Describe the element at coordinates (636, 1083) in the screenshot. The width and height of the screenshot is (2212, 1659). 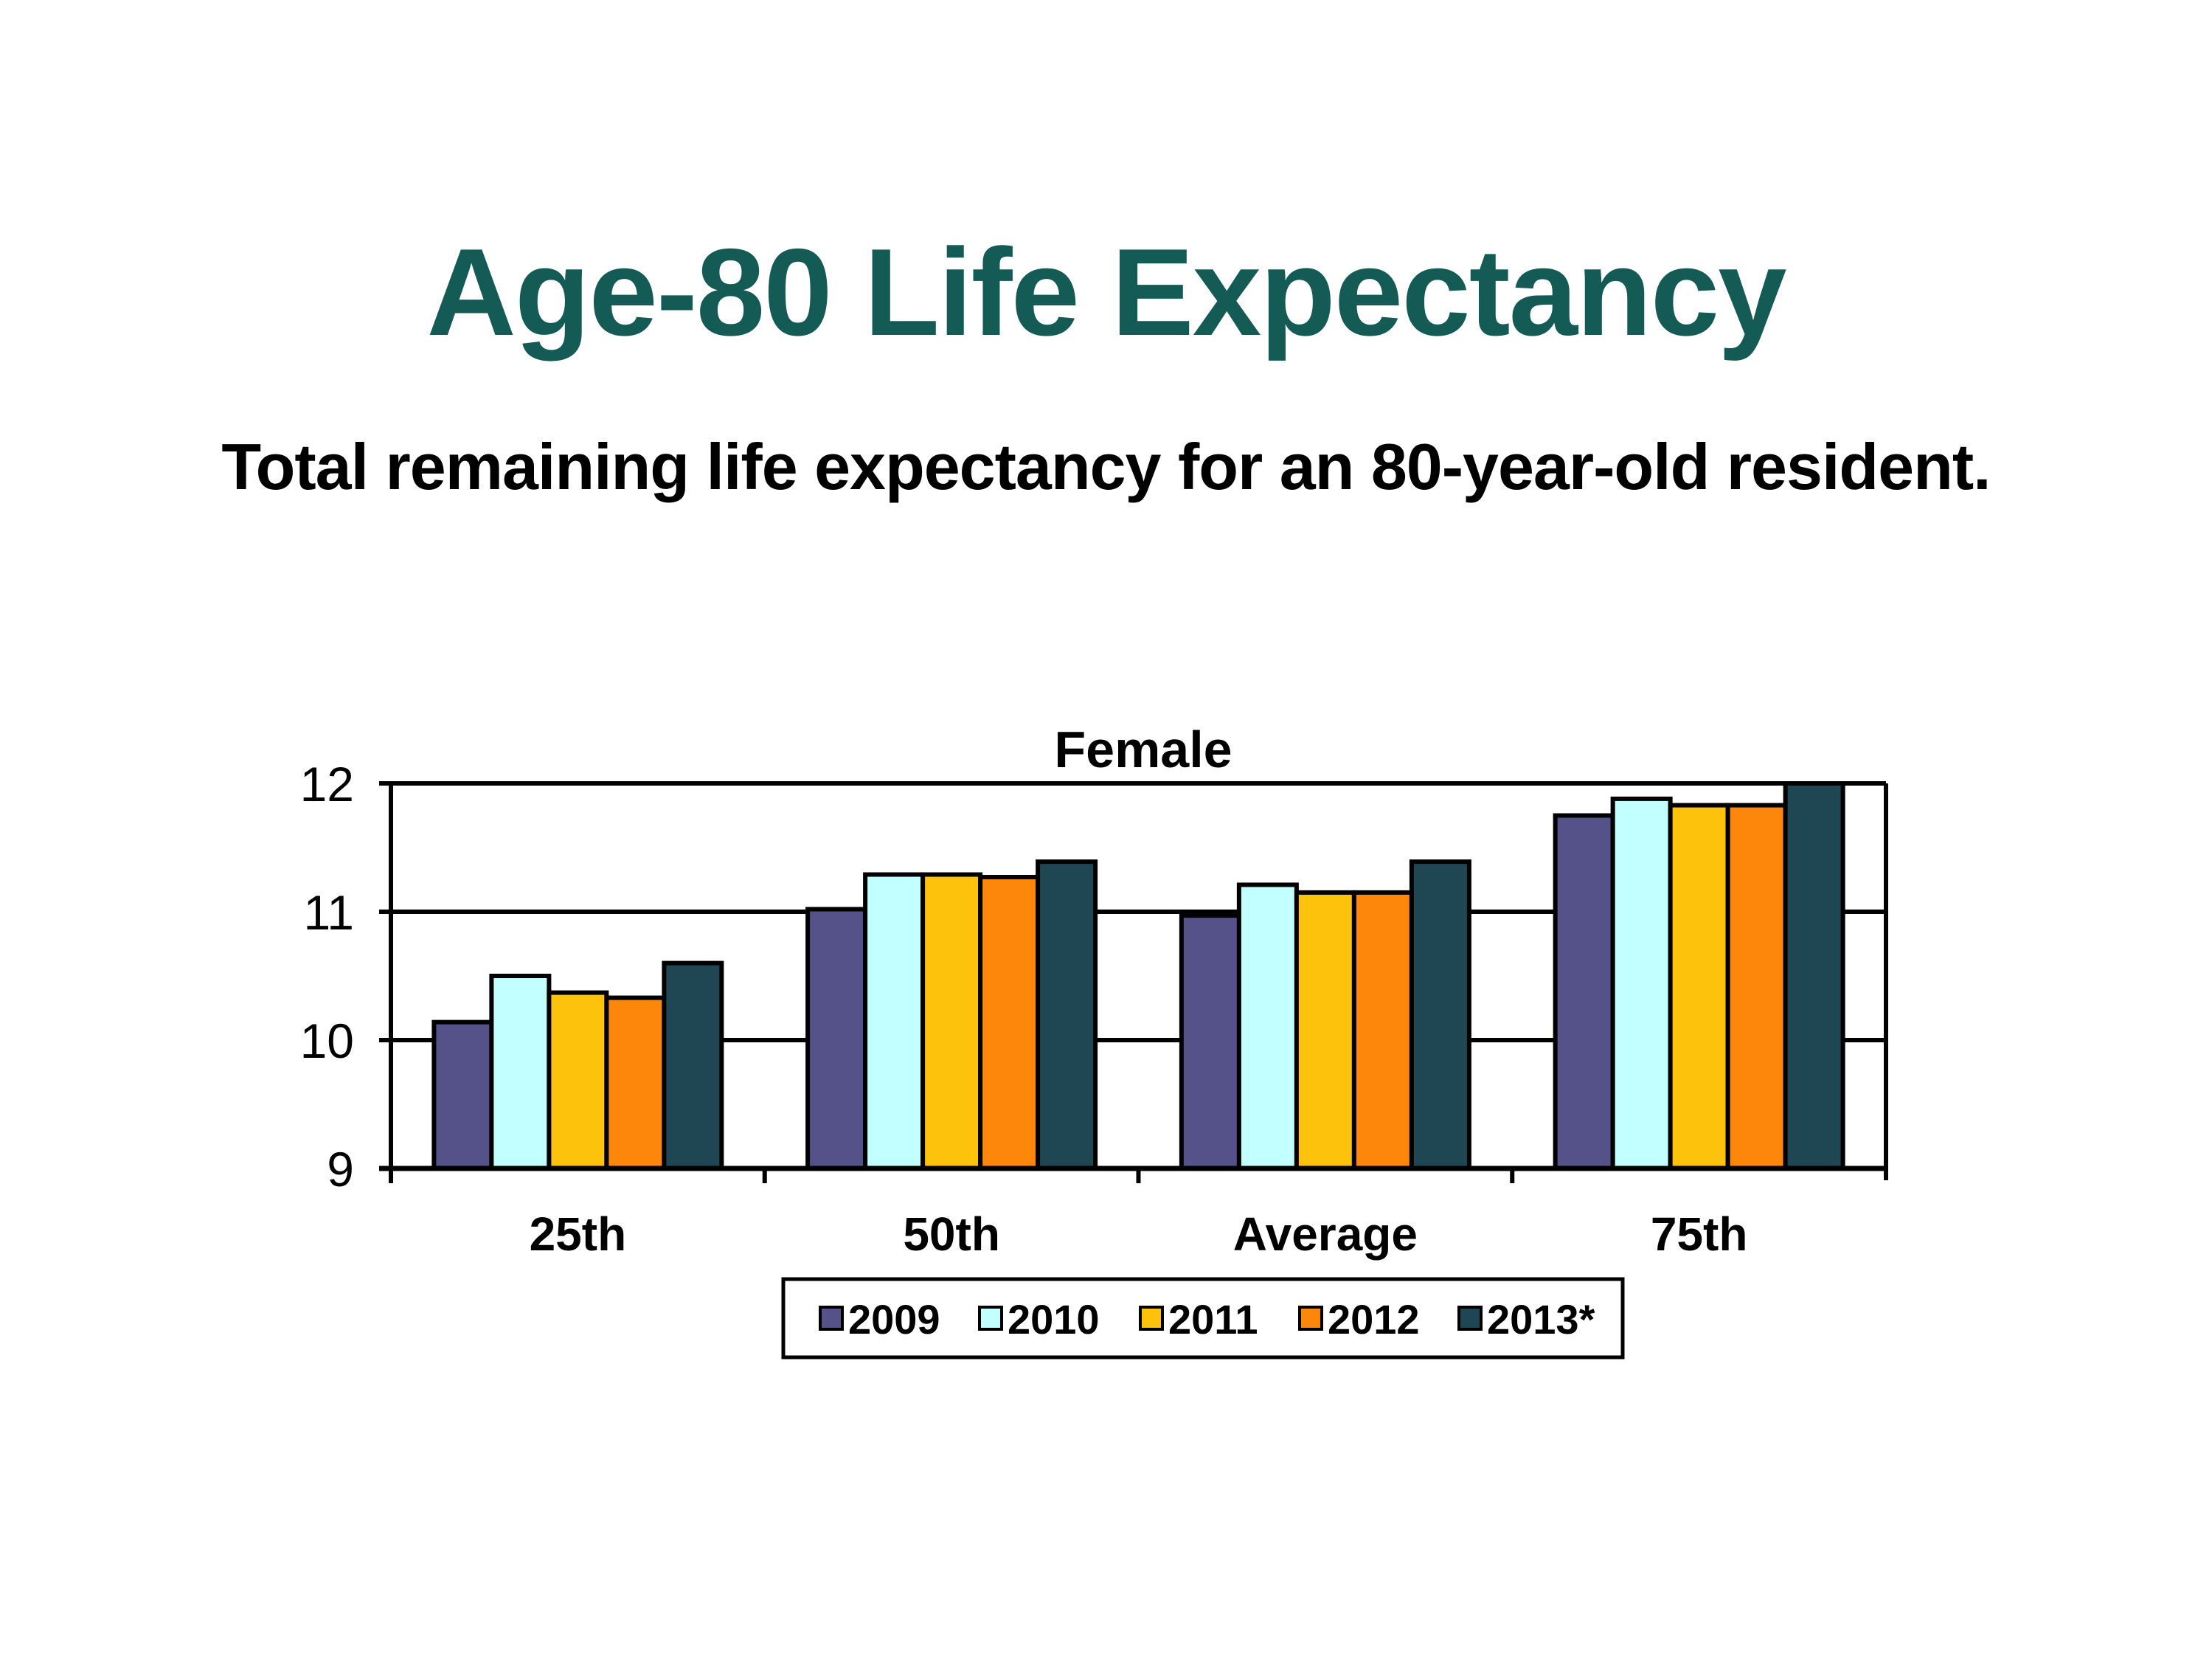
I see `bar-2012-25th` at that location.